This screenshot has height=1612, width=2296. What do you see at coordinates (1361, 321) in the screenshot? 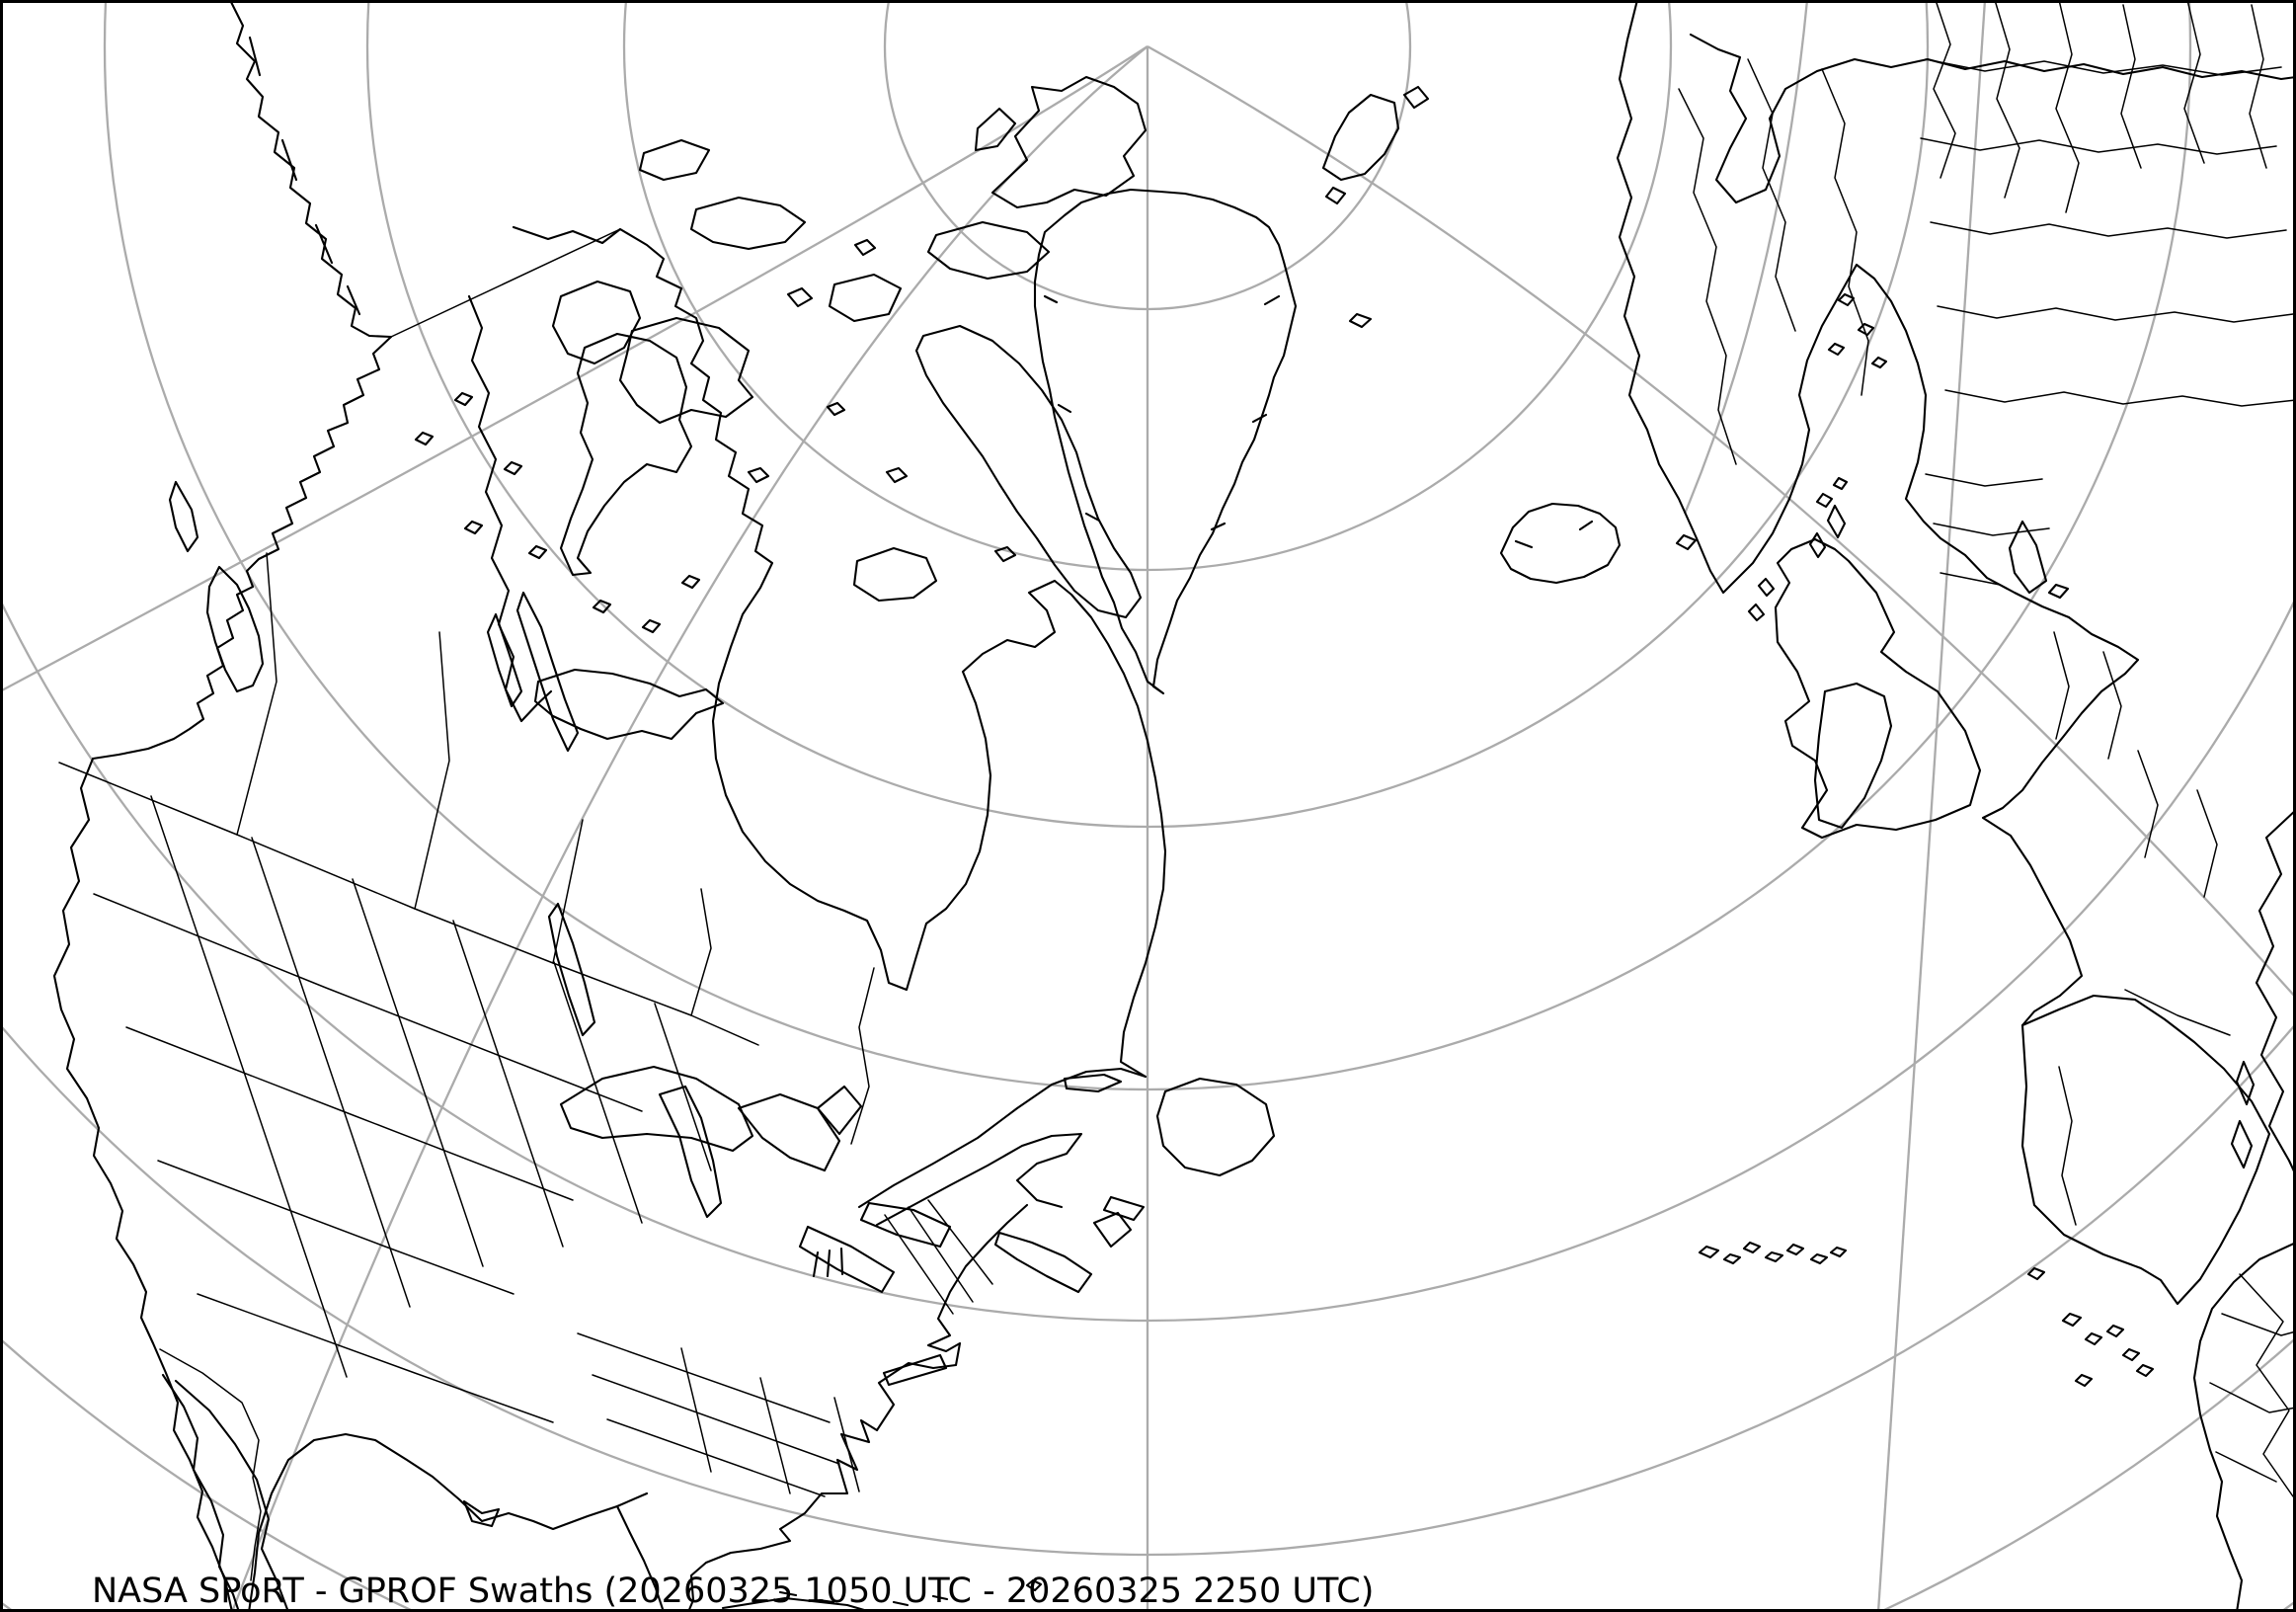
I see `jan-mayen` at bounding box center [1361, 321].